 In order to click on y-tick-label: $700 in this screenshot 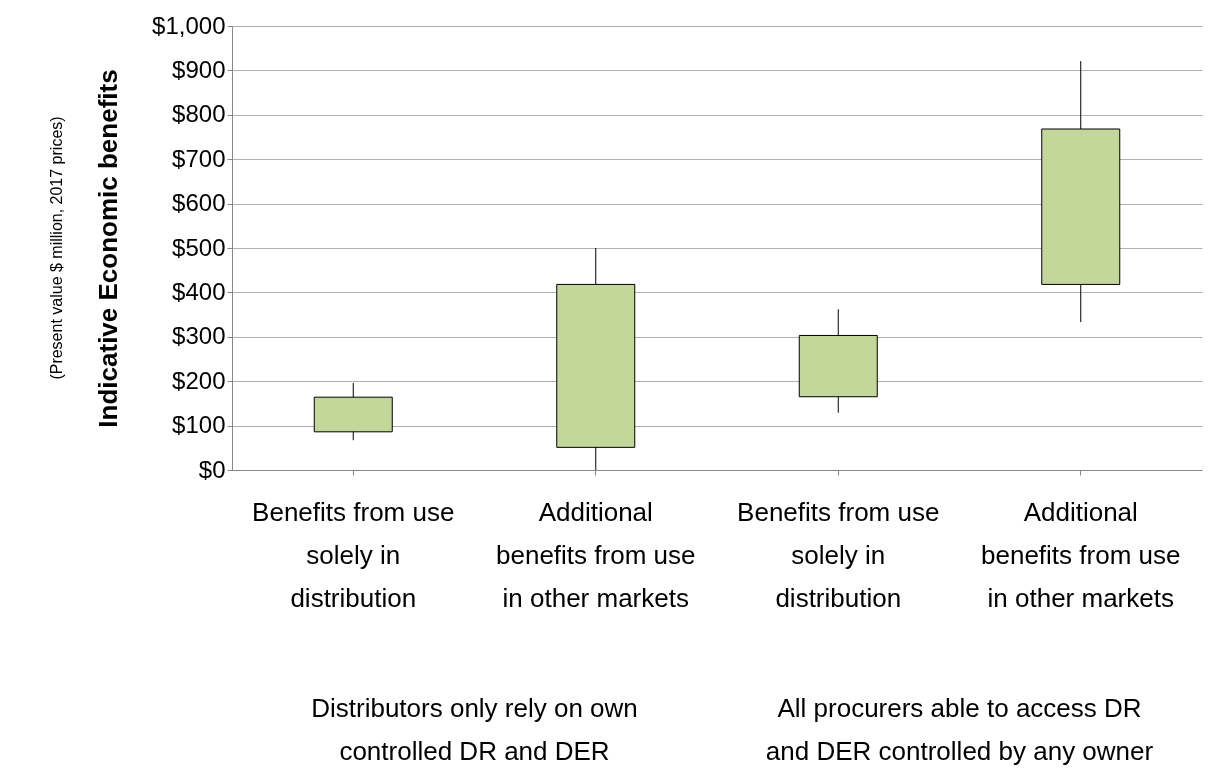, I will do `click(199, 158)`.